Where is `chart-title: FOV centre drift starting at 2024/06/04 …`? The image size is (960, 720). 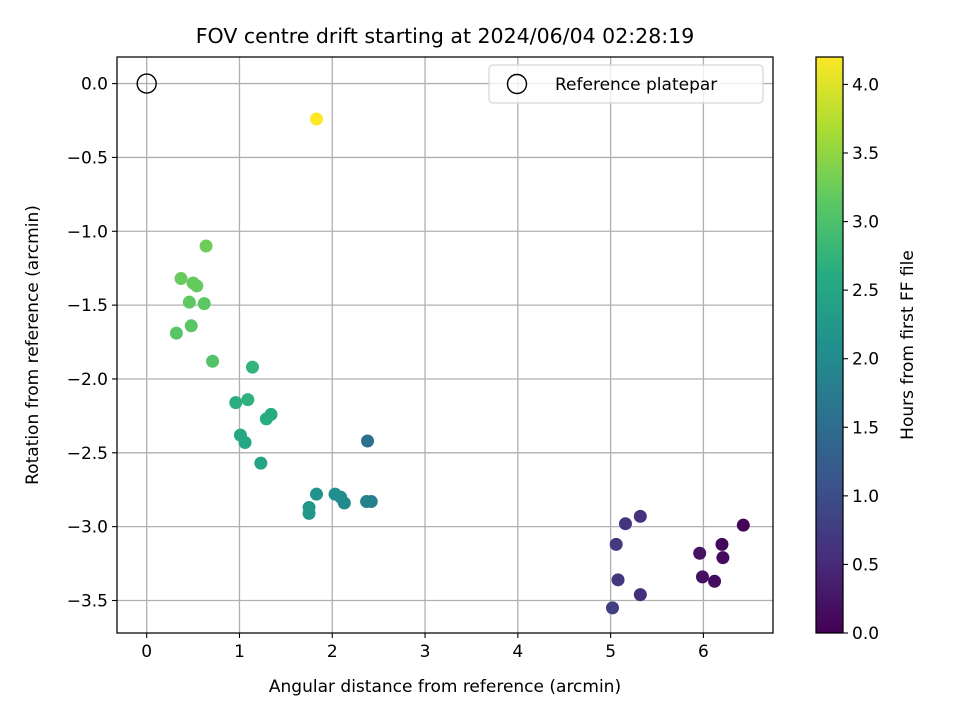
chart-title: FOV centre drift starting at 2024/06/04 … is located at coordinates (445, 36).